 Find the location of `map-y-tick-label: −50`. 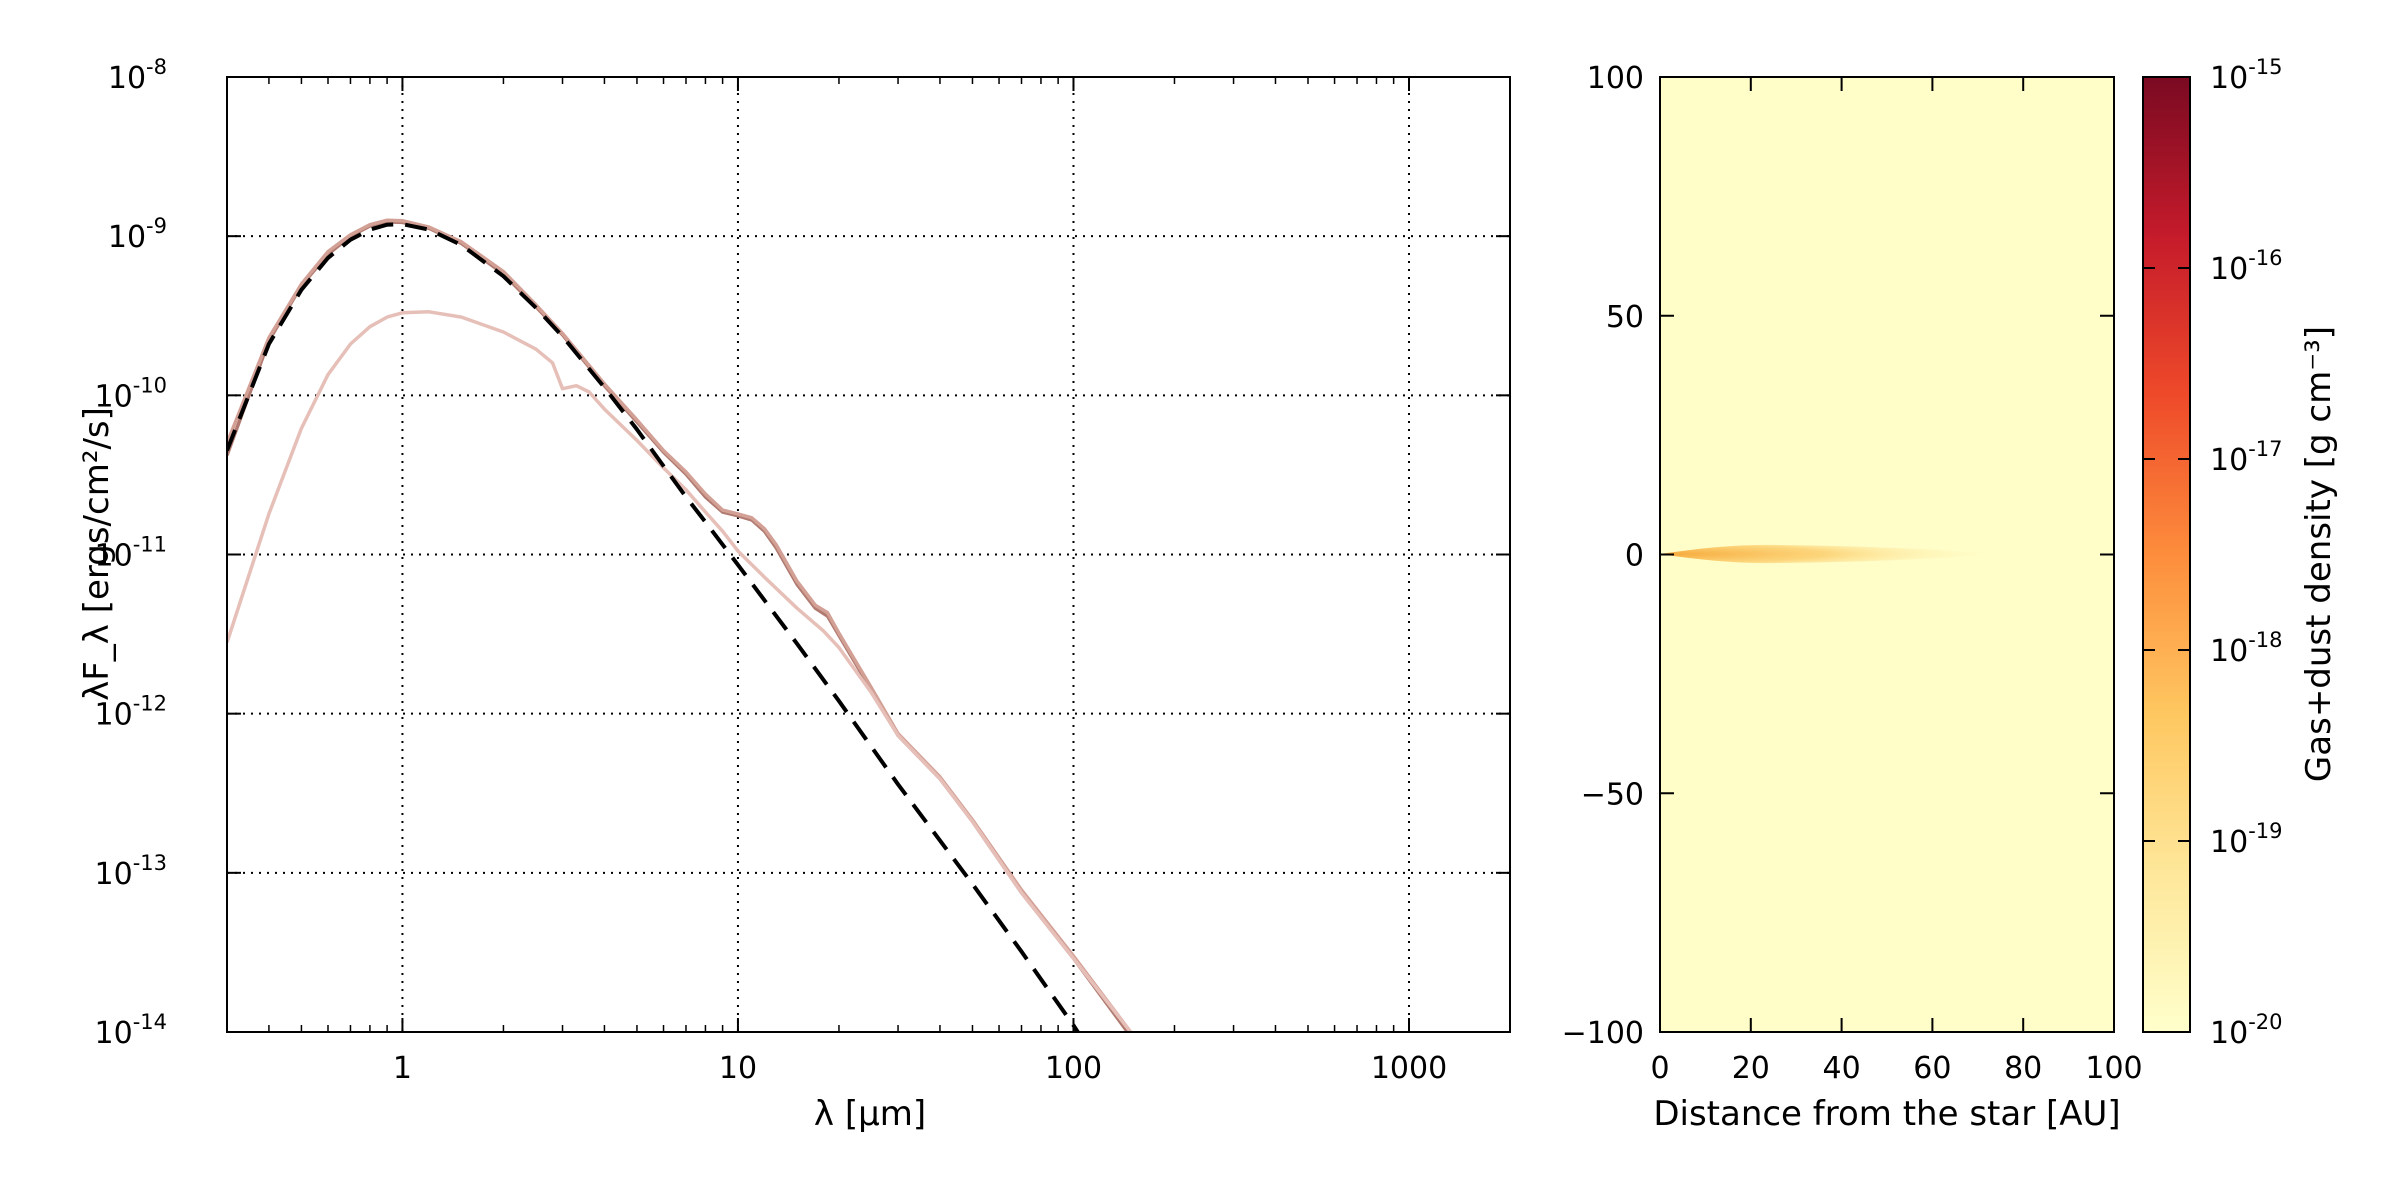

map-y-tick-label: −50 is located at coordinates (1612, 794).